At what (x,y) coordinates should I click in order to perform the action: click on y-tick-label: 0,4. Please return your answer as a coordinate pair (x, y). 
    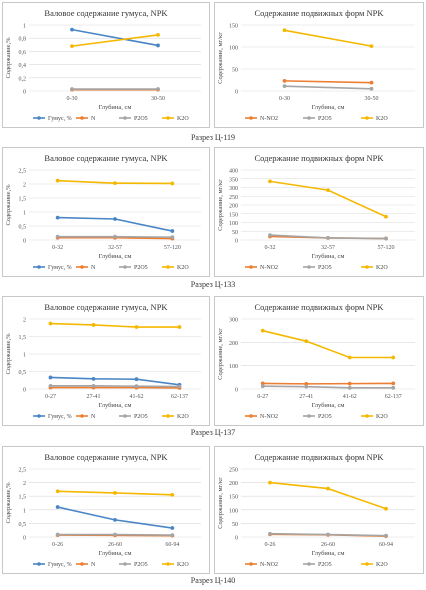
    Looking at the image, I should click on (23, 66).